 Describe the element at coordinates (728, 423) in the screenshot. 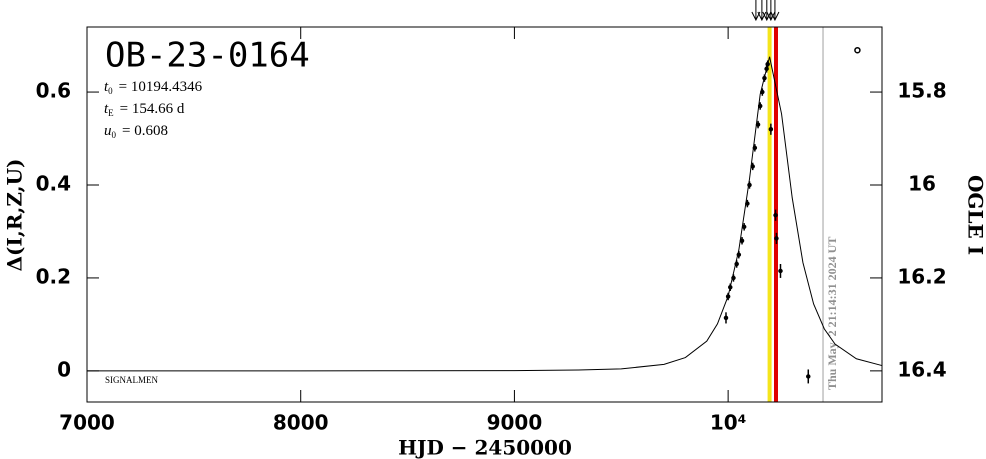

I see `x-tick-label: 10⁴` at that location.